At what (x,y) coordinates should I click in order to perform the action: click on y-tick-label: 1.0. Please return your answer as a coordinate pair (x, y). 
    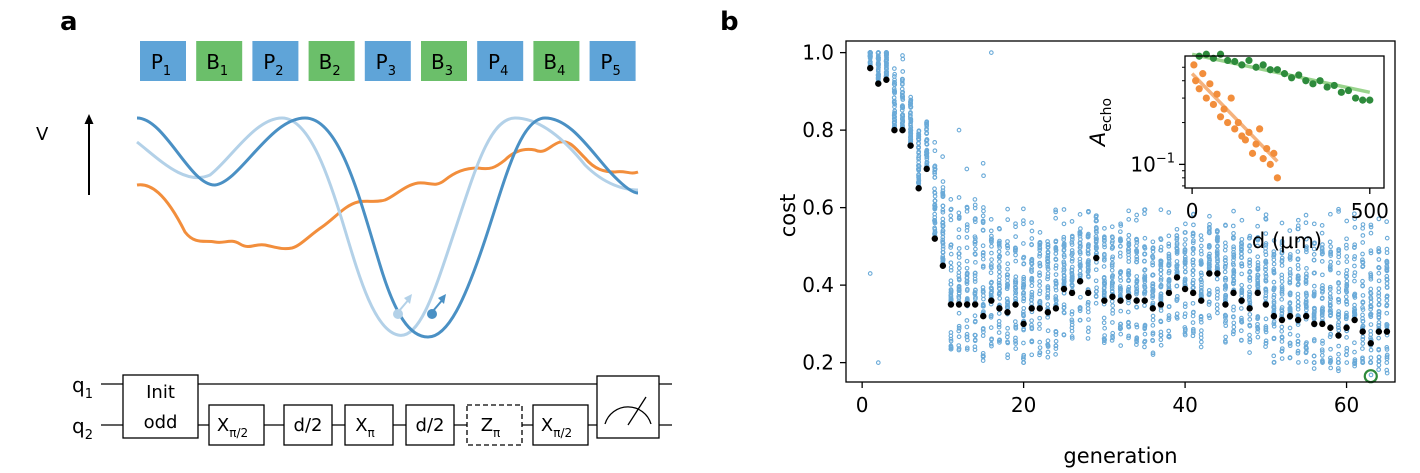
    Looking at the image, I should click on (818, 53).